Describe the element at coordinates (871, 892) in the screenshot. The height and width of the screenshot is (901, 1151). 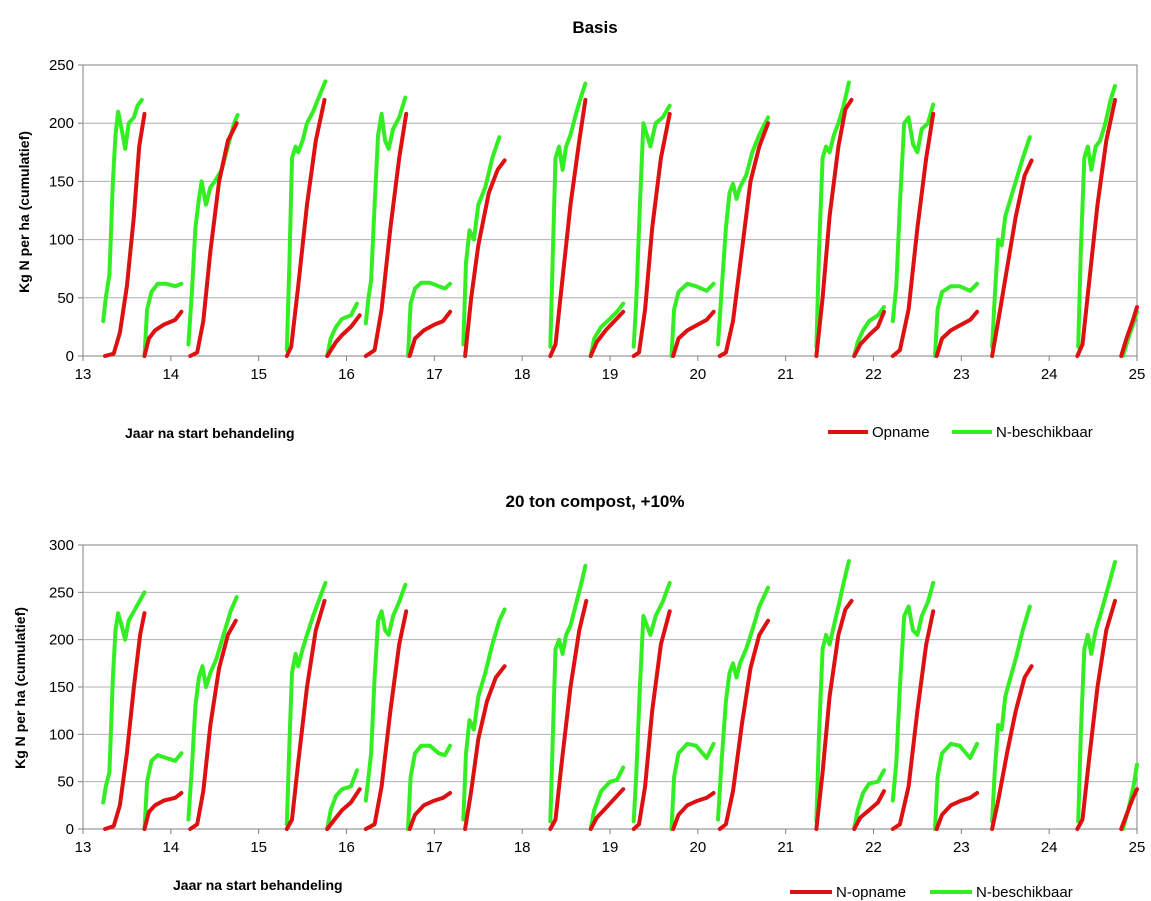
I see `legend-label-n-opname: N-opname` at that location.